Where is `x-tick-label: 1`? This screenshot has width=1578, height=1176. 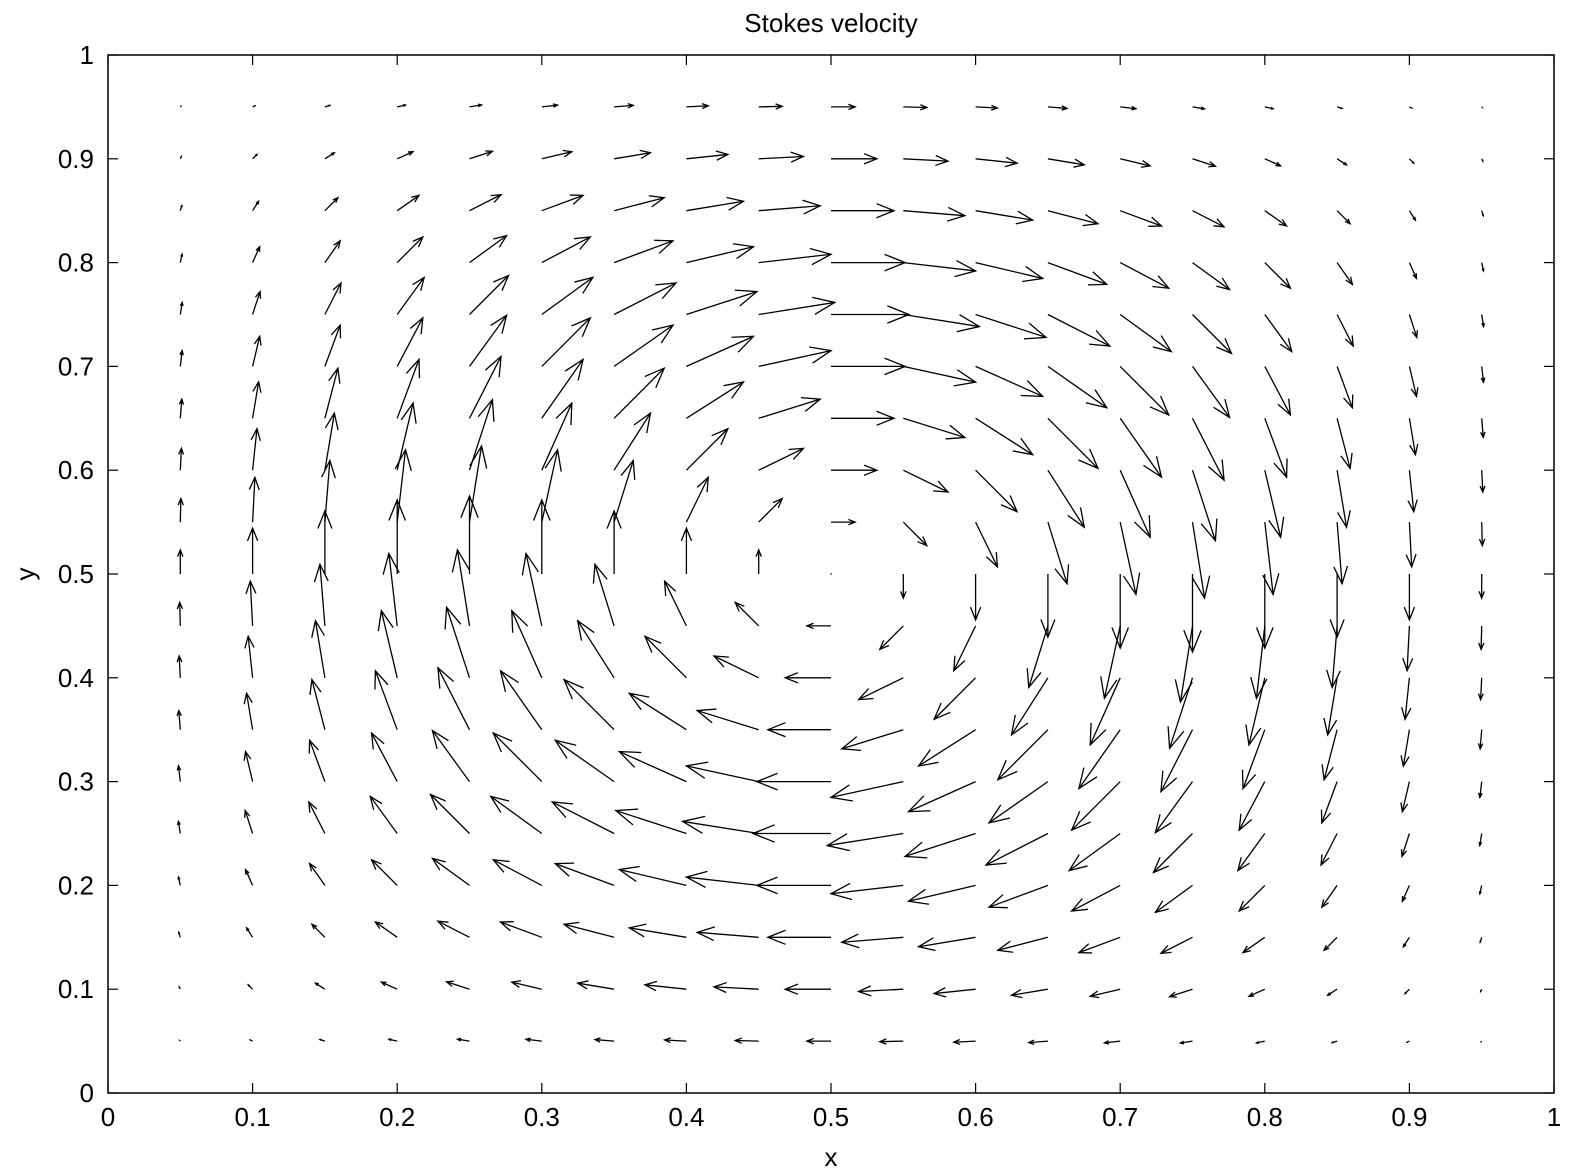
x-tick-label: 1 is located at coordinates (1554, 1117).